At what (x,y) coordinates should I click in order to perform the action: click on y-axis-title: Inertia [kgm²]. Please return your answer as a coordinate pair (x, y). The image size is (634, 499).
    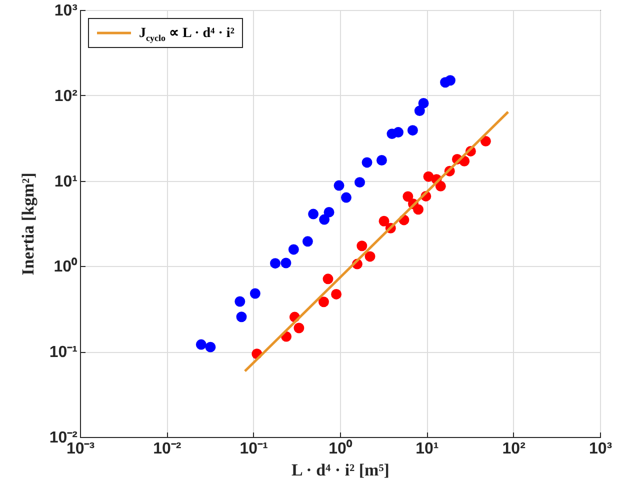
    Looking at the image, I should click on (28, 224).